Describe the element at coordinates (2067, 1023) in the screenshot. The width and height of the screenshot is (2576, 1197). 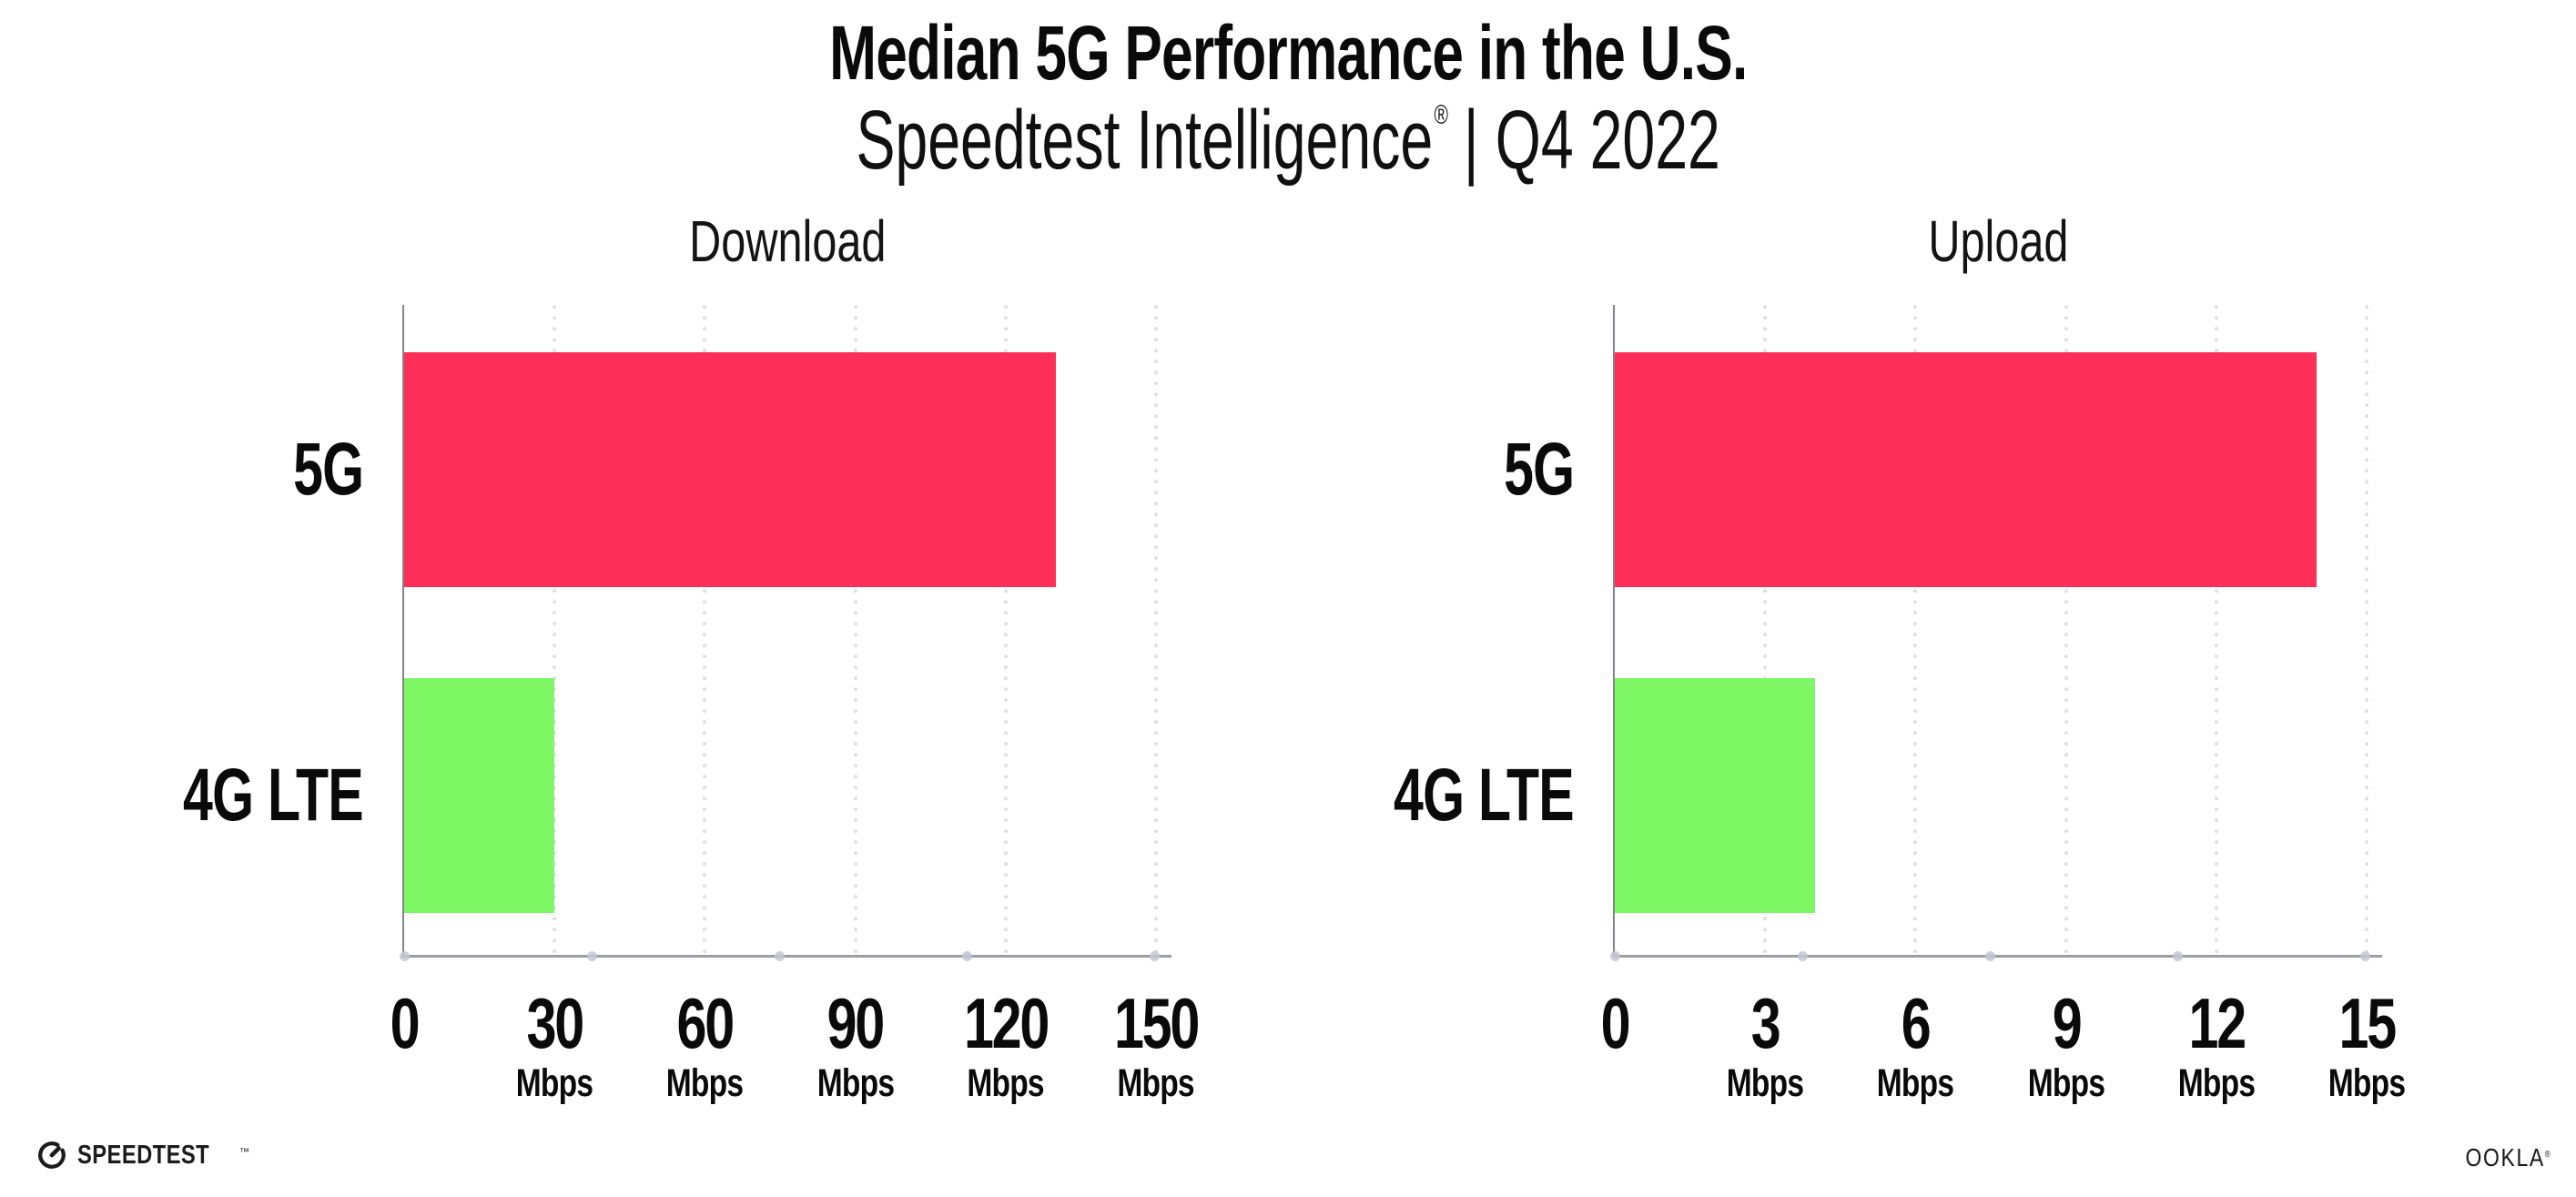
I see `tick-value: 9` at that location.